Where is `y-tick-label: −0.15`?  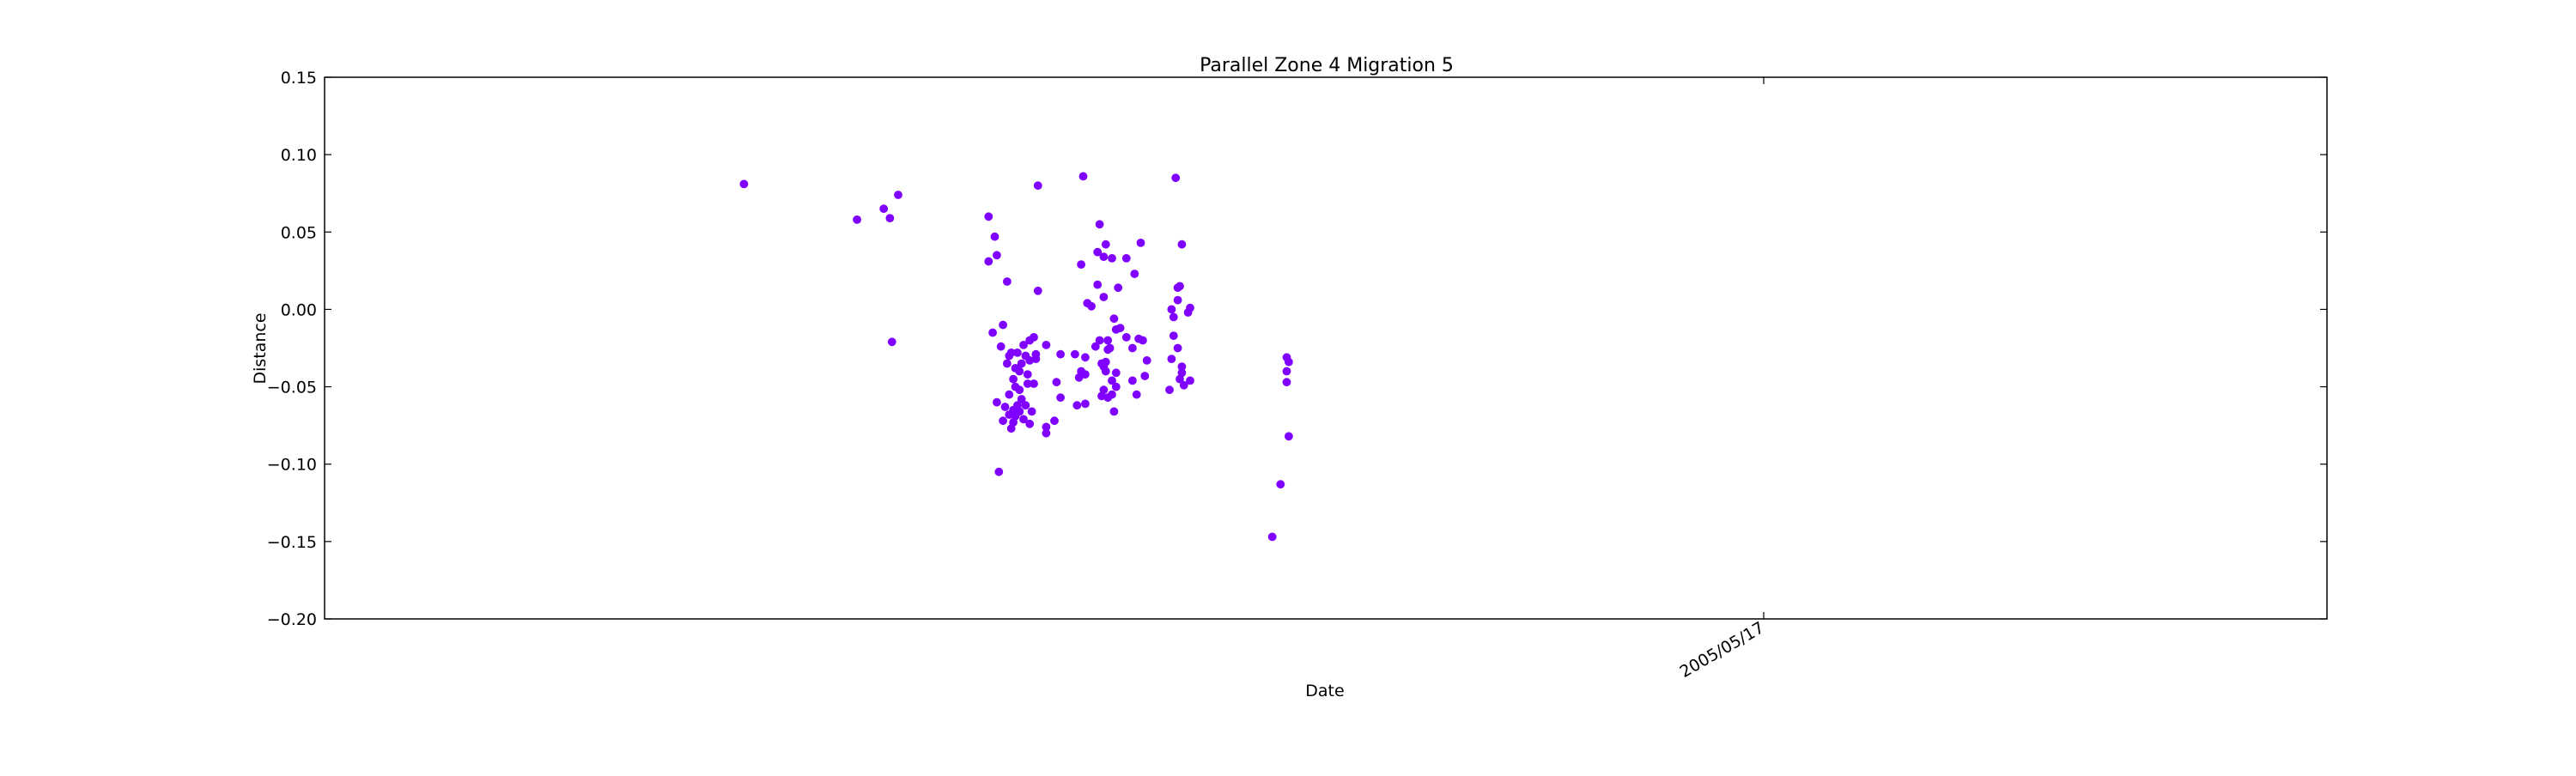 y-tick-label: −0.15 is located at coordinates (292, 542).